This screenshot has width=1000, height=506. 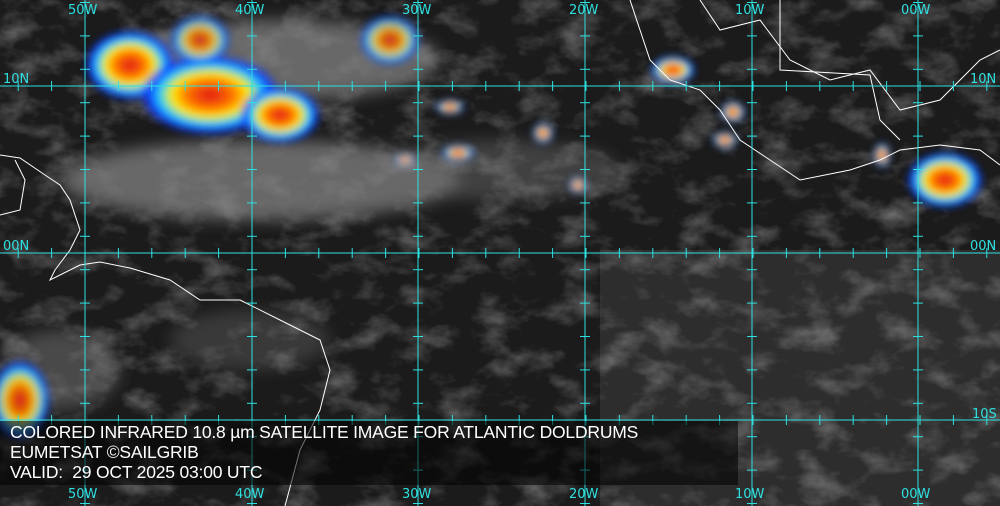 I want to click on lon-label-top: 20W, so click(x=584, y=10).